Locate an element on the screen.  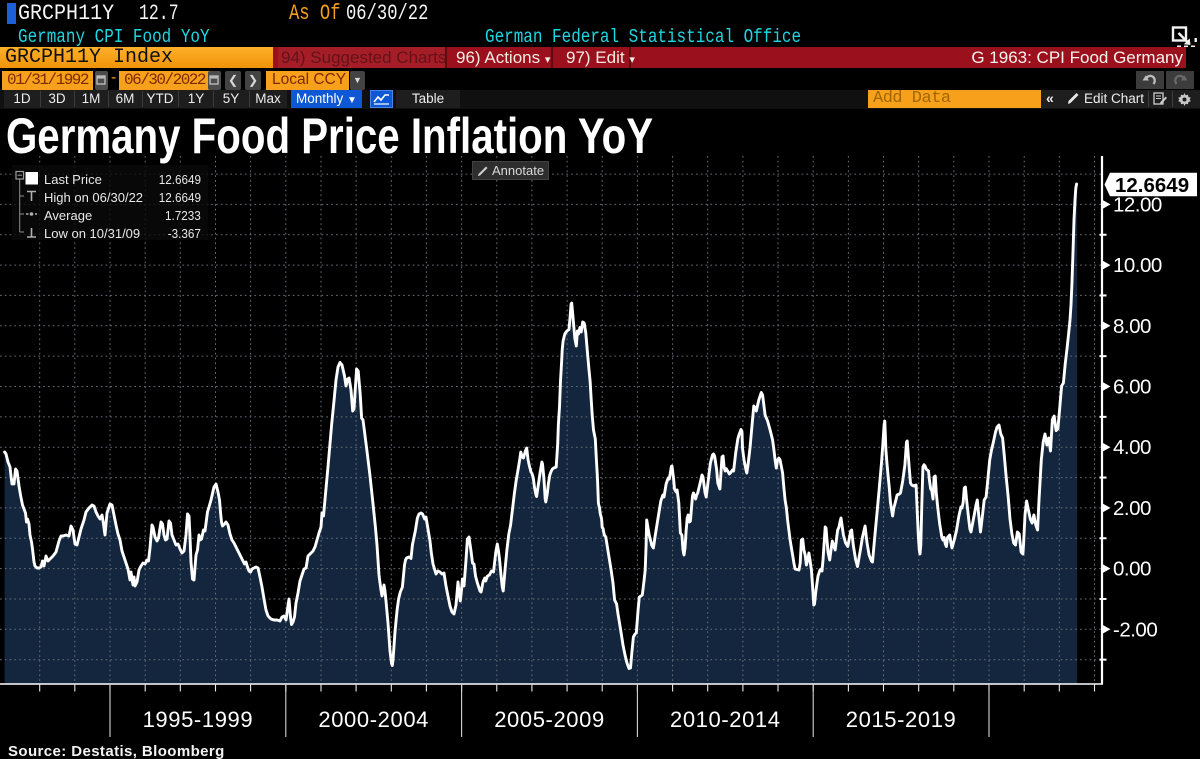
svg-text: 2.00 is located at coordinates (1132, 508).